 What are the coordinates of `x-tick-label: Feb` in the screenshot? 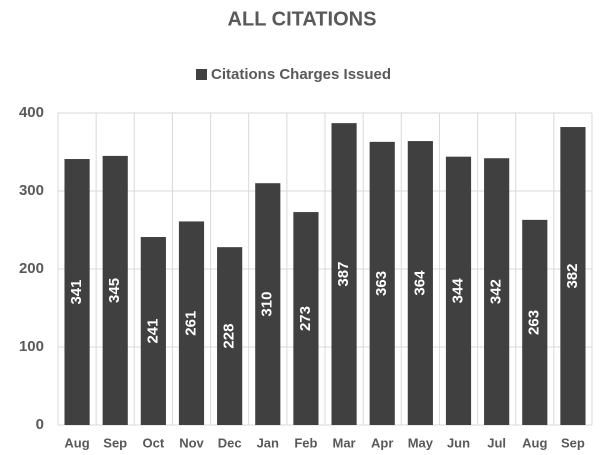 It's located at (305, 442).